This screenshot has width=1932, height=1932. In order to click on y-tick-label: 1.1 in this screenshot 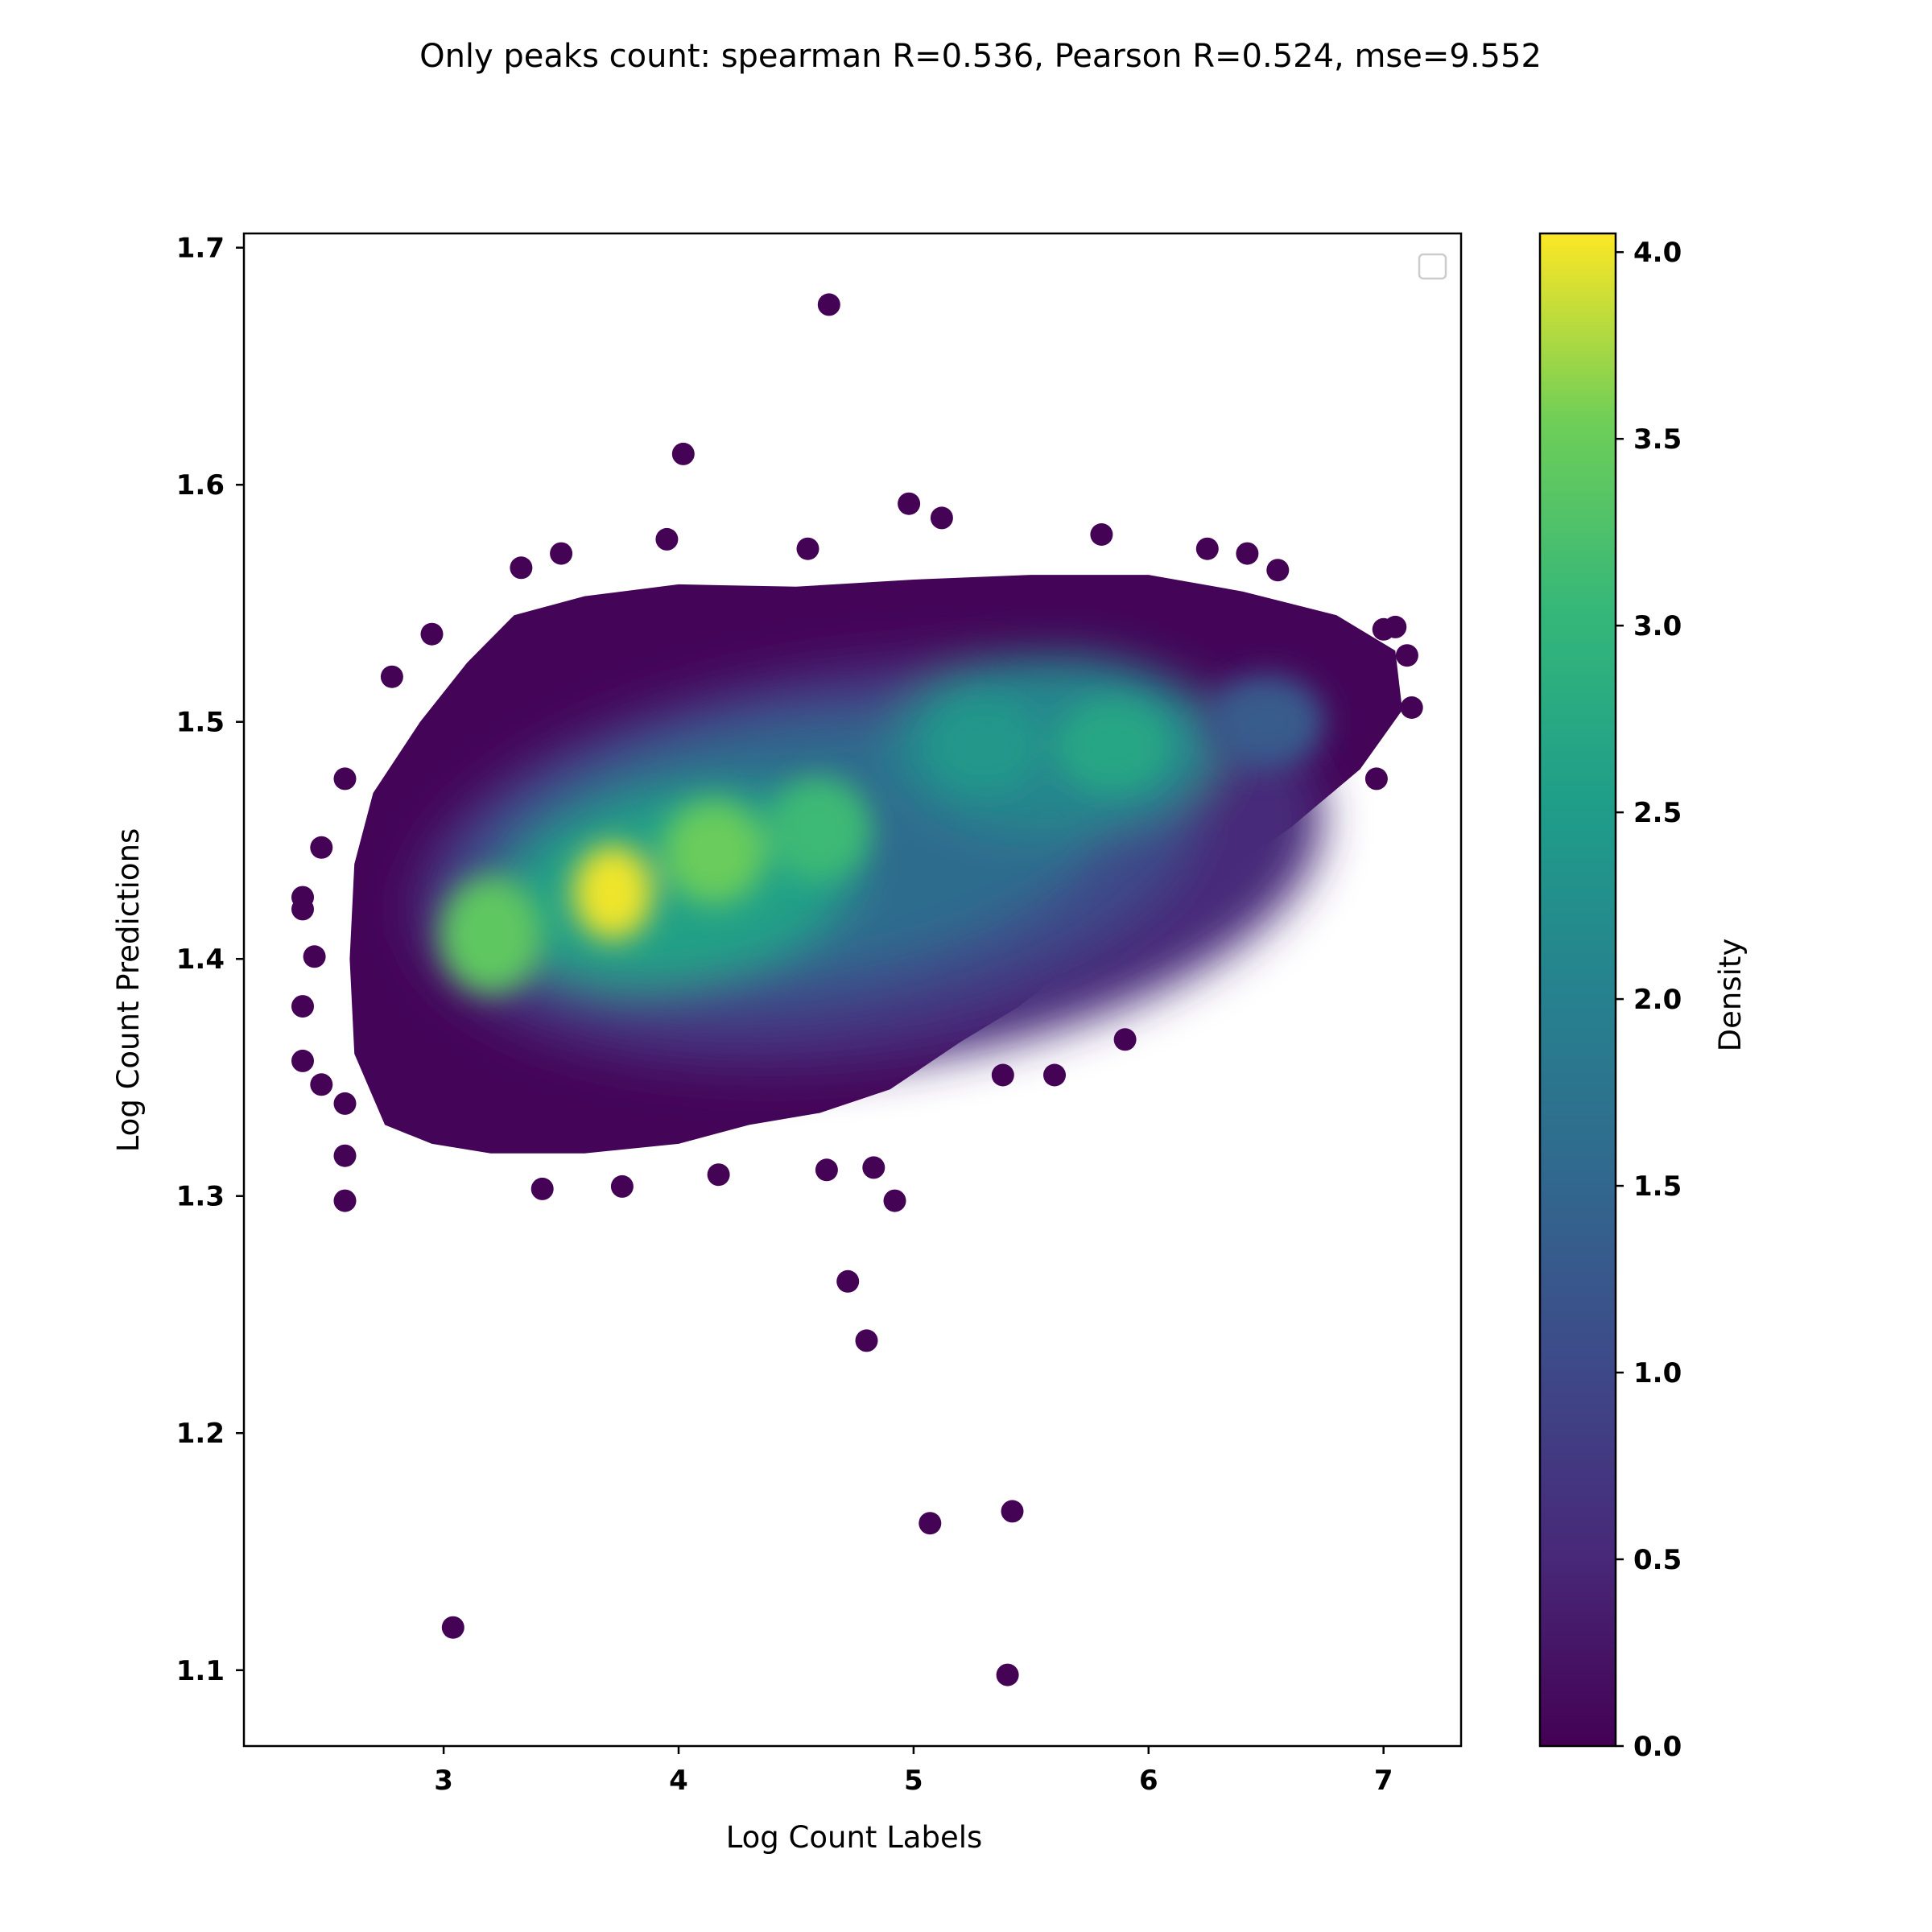, I will do `click(200, 1671)`.